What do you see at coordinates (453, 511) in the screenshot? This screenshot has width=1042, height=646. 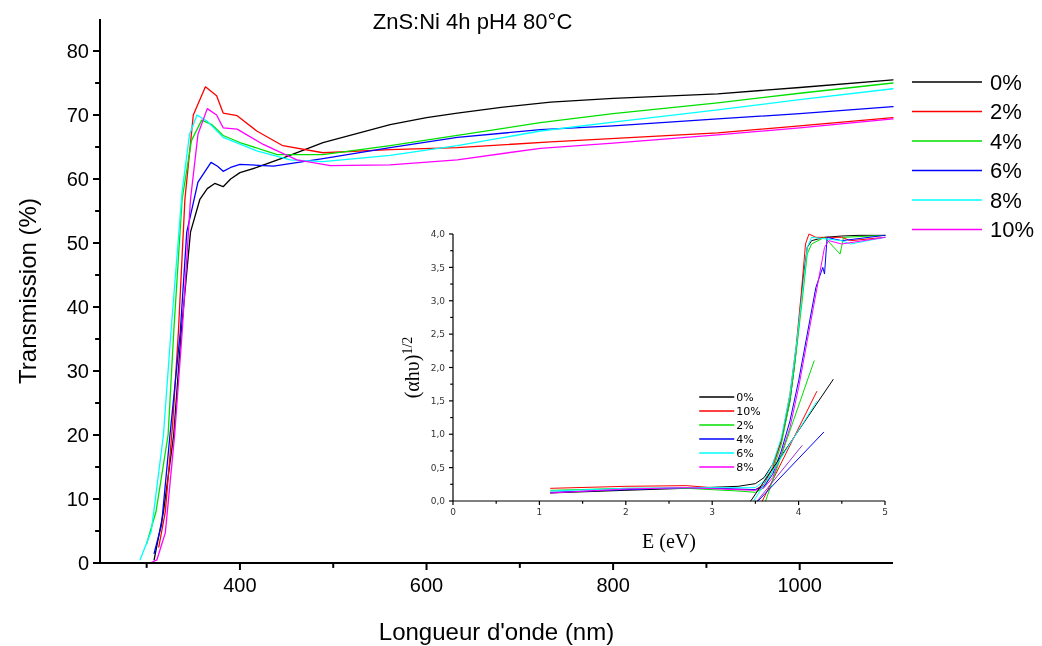 I see `x-tick-label: 0` at bounding box center [453, 511].